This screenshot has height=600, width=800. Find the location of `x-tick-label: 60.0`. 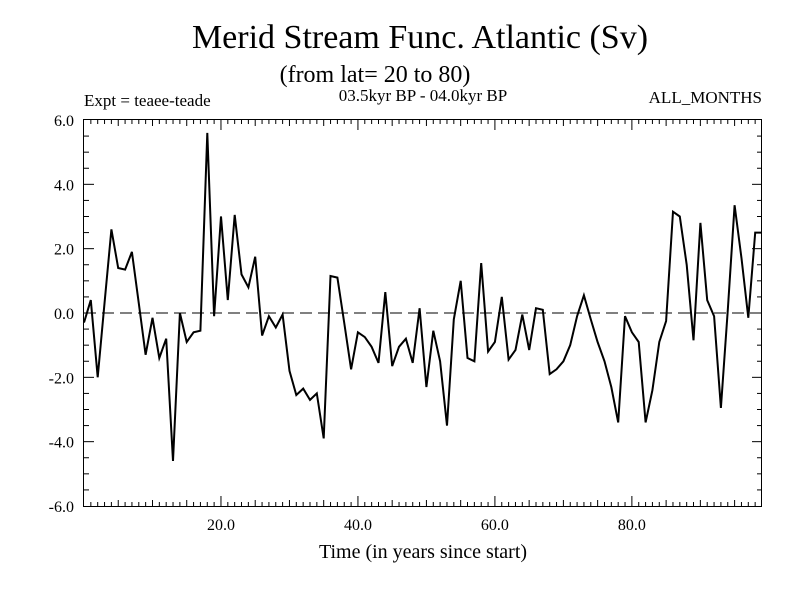

x-tick-label: 60.0 is located at coordinates (495, 525).